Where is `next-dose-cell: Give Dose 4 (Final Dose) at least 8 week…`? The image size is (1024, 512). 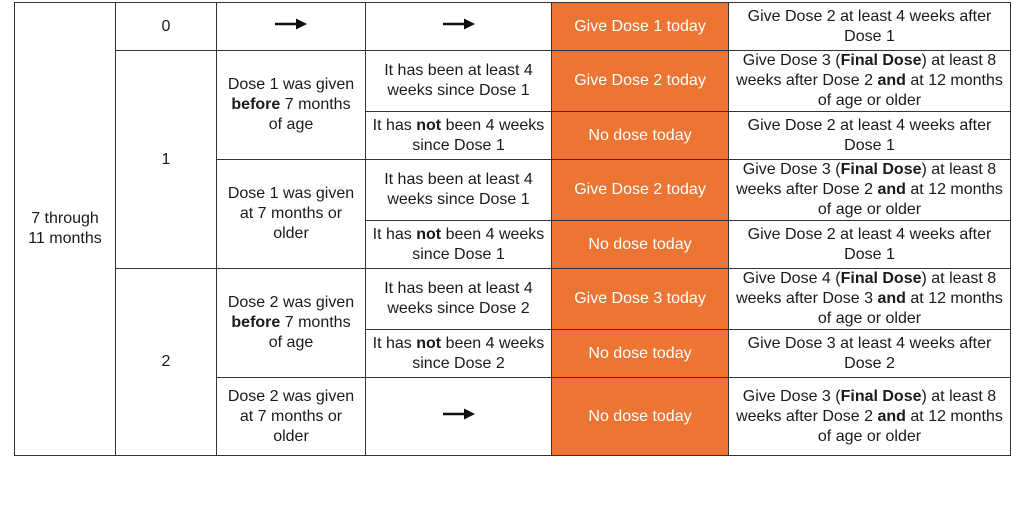 next-dose-cell: Give Dose 4 (Final Dose) at least 8 week… is located at coordinates (869, 299).